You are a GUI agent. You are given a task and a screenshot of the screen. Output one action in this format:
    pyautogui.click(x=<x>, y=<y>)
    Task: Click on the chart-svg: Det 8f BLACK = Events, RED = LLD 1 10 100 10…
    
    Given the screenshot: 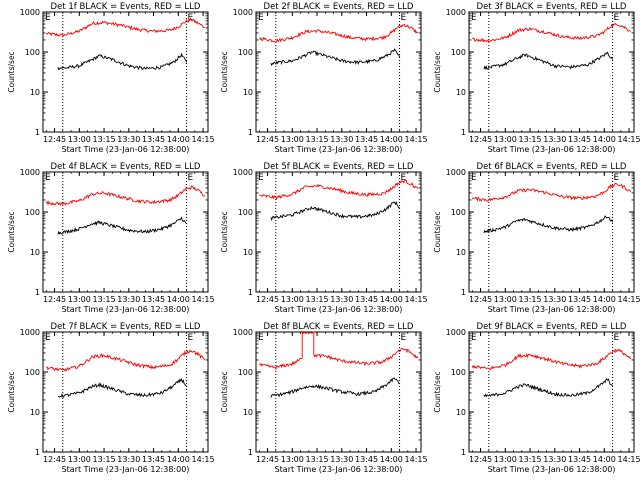 What is the action you would take?
    pyautogui.click(x=324, y=398)
    